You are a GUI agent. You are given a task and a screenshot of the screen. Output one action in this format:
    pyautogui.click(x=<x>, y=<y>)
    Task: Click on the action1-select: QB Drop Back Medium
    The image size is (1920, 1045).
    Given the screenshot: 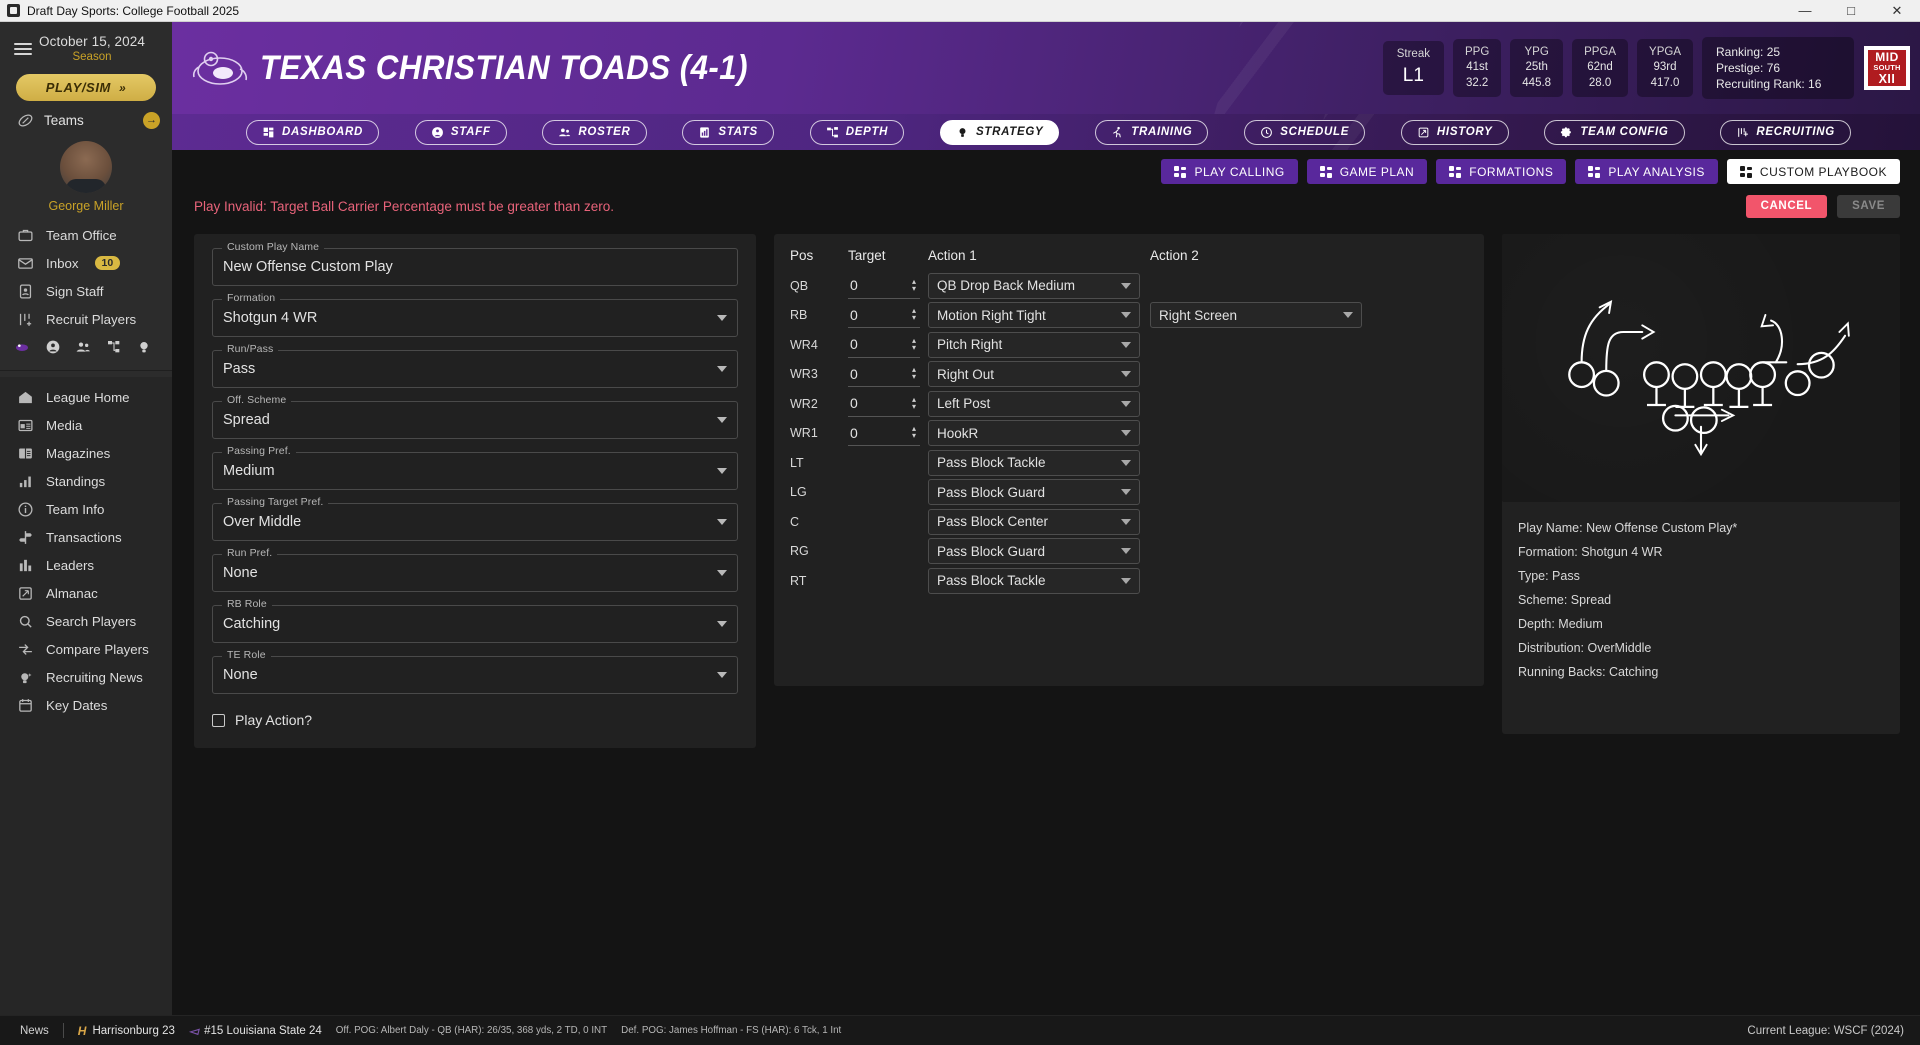 What is the action you would take?
    pyautogui.click(x=1034, y=285)
    